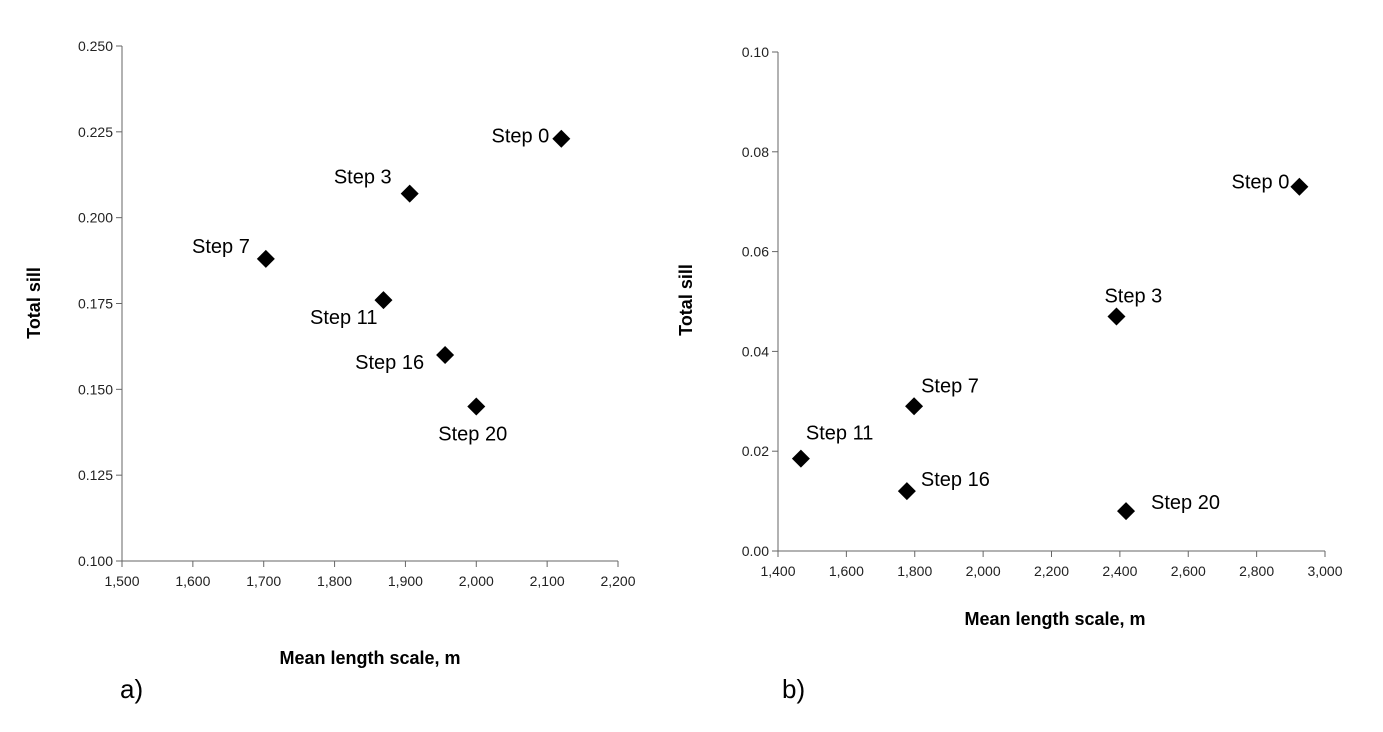 This screenshot has width=1383, height=732. Describe the element at coordinates (405, 581) in the screenshot. I see `x-tick-label: 1,900` at that location.